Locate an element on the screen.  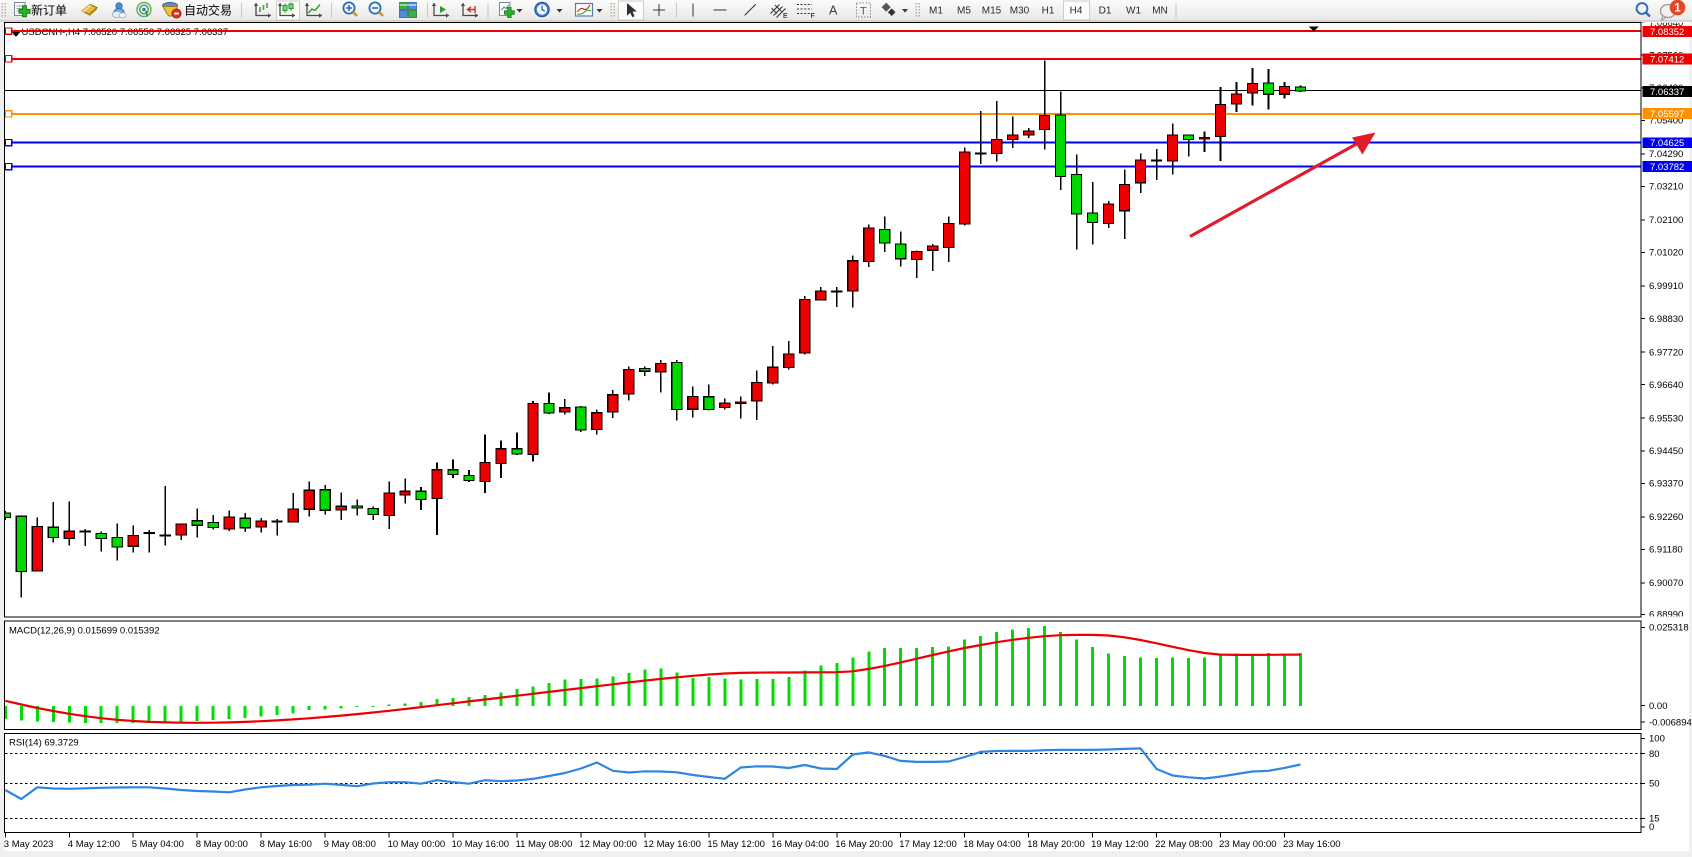
svg-text: 23 May 16:00 is located at coordinates (1312, 844).